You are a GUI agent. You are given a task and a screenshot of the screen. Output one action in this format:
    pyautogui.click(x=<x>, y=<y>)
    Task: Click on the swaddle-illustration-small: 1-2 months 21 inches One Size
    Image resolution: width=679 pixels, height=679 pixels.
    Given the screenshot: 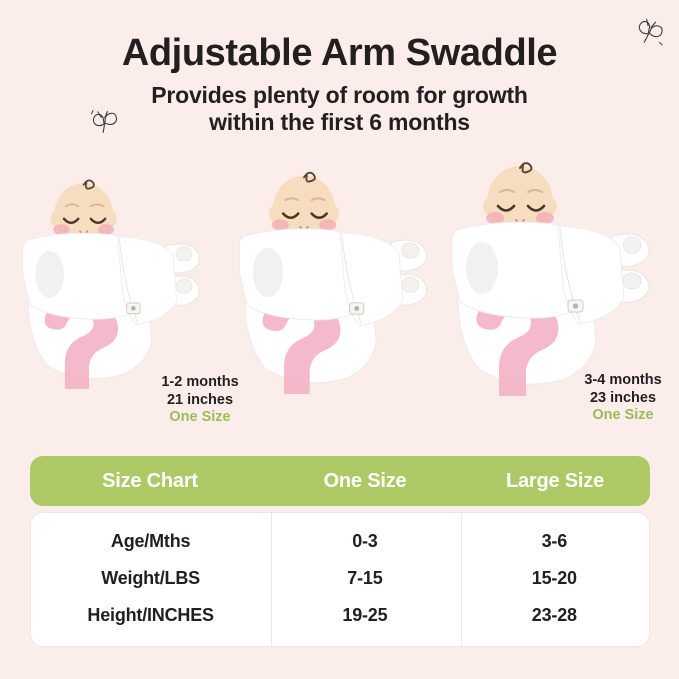 What is the action you would take?
    pyautogui.click(x=125, y=299)
    